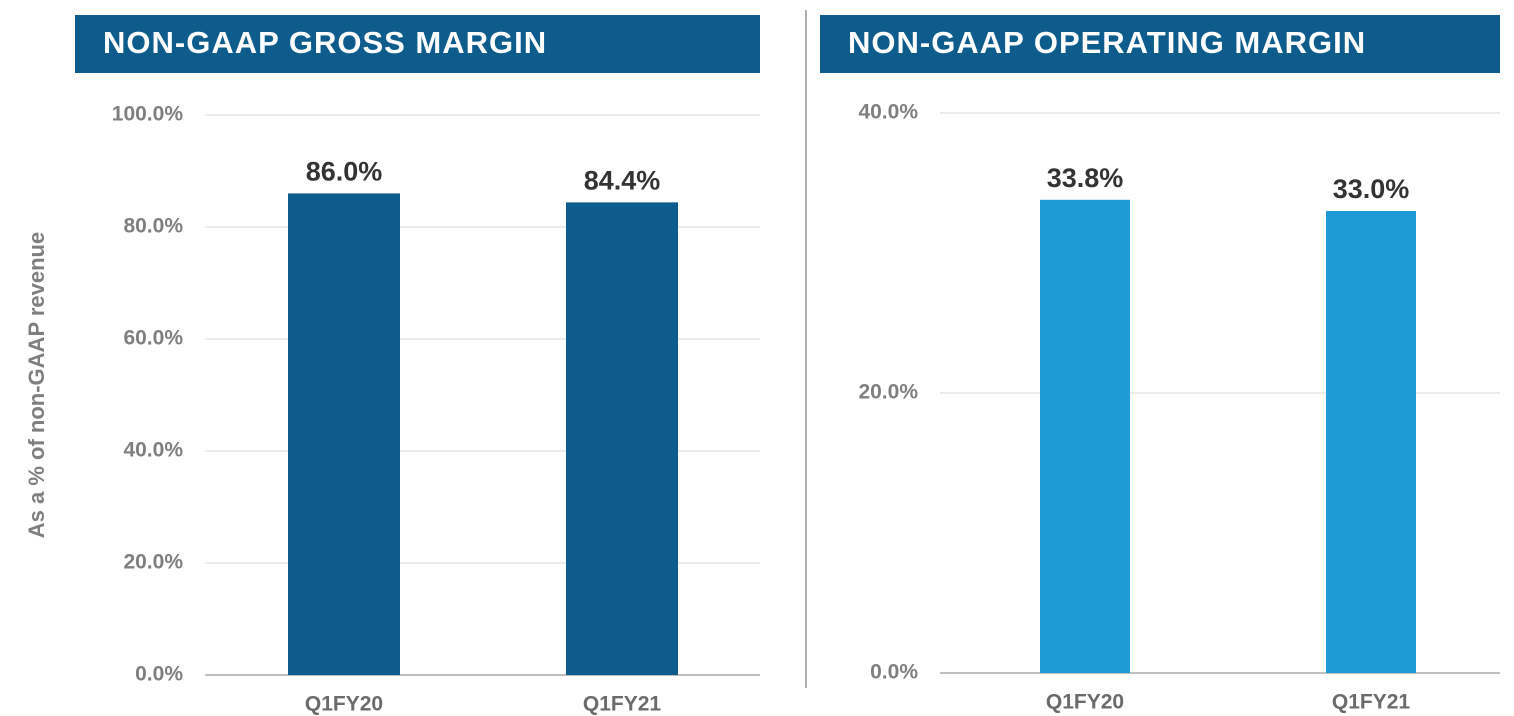  What do you see at coordinates (153, 226) in the screenshot?
I see `y-tick-label: 80.0%` at bounding box center [153, 226].